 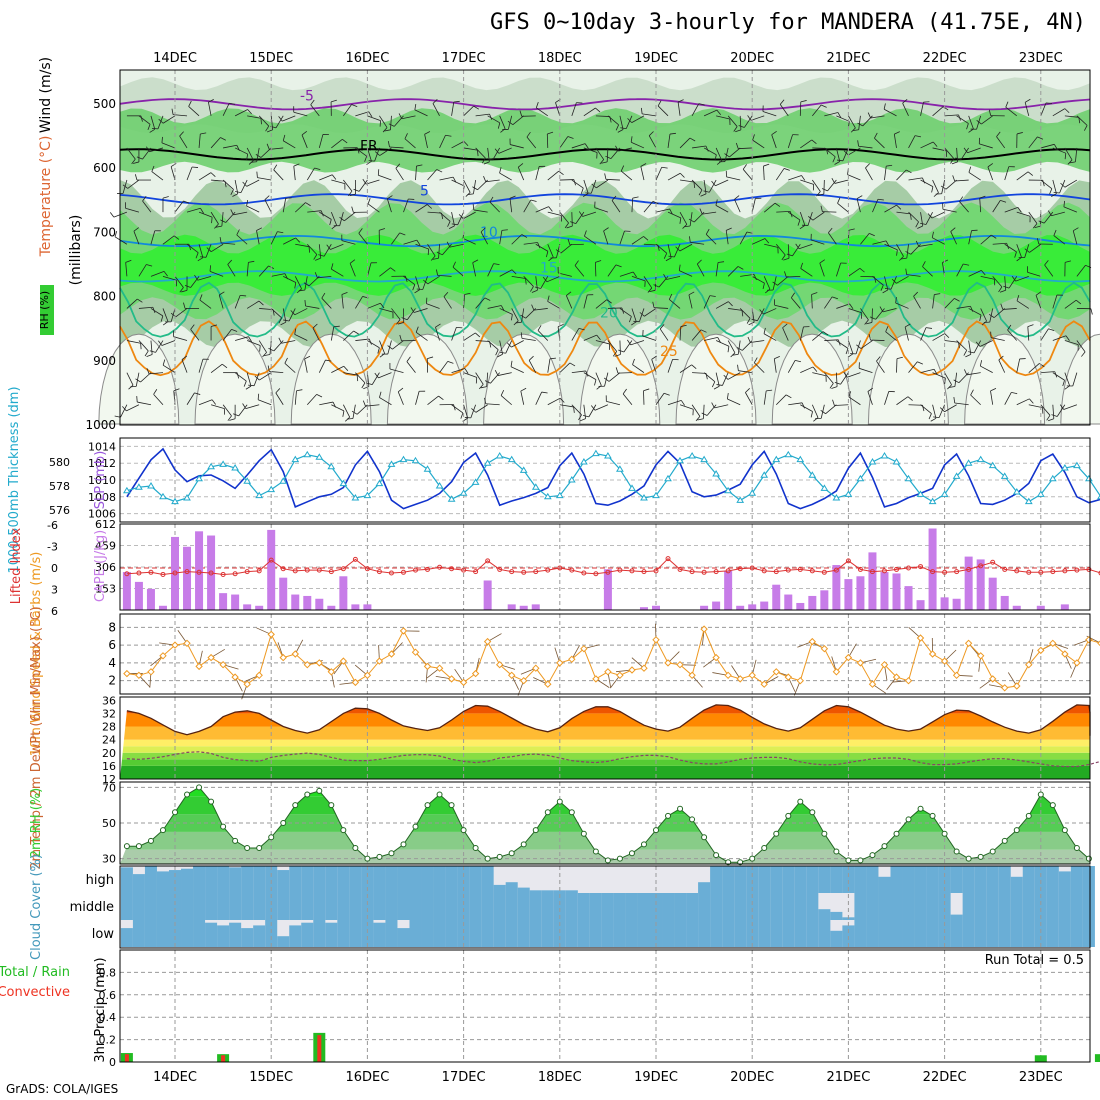 I want to click on slp-tick-label: 1006, so click(x=102, y=514).